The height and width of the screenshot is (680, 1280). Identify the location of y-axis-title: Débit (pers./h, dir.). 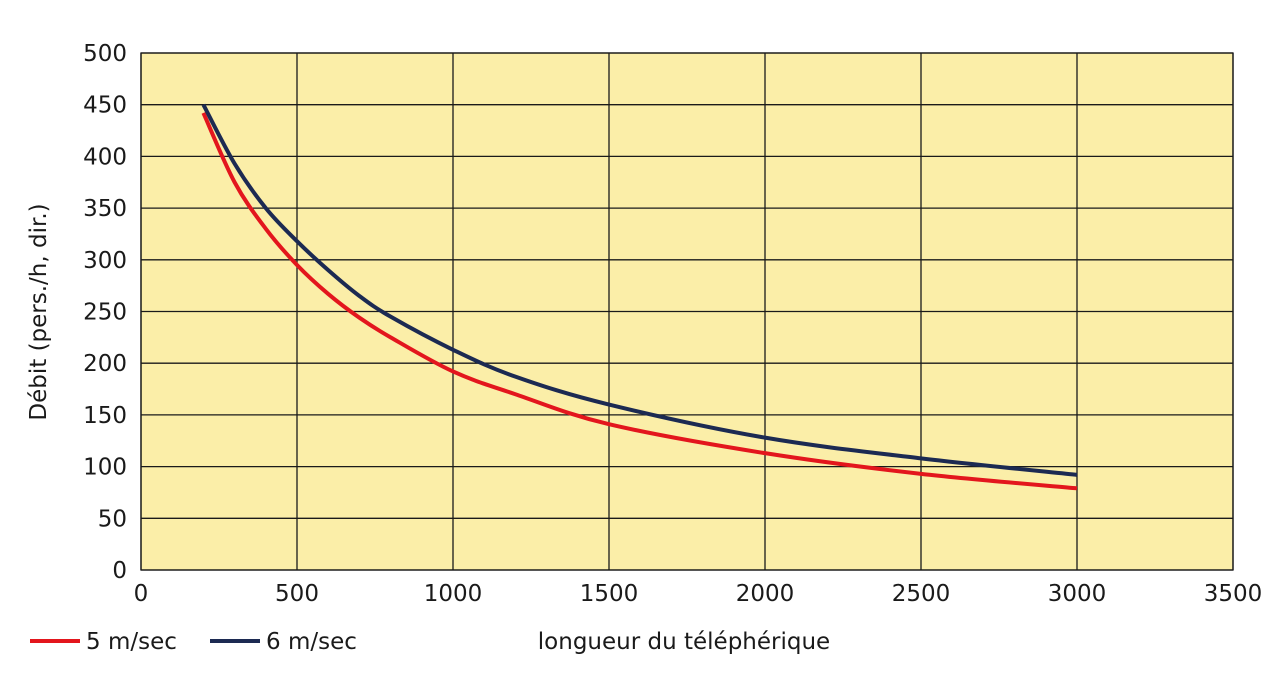
(39, 311).